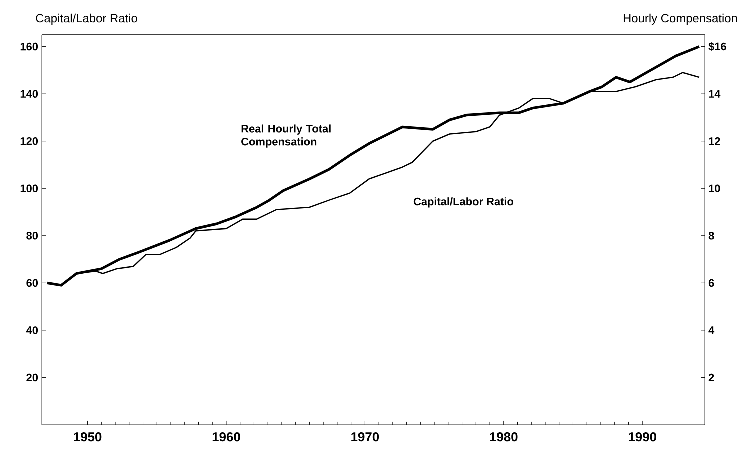 The image size is (742, 454). I want to click on y-axis-title: Capital/Labor Ratio, so click(87, 20).